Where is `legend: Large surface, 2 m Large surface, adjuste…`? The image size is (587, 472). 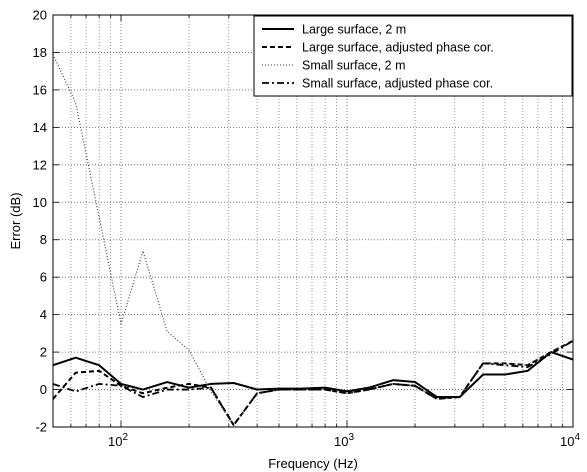
legend: Large surface, 2 m Large surface, adjuste… is located at coordinates (413, 56).